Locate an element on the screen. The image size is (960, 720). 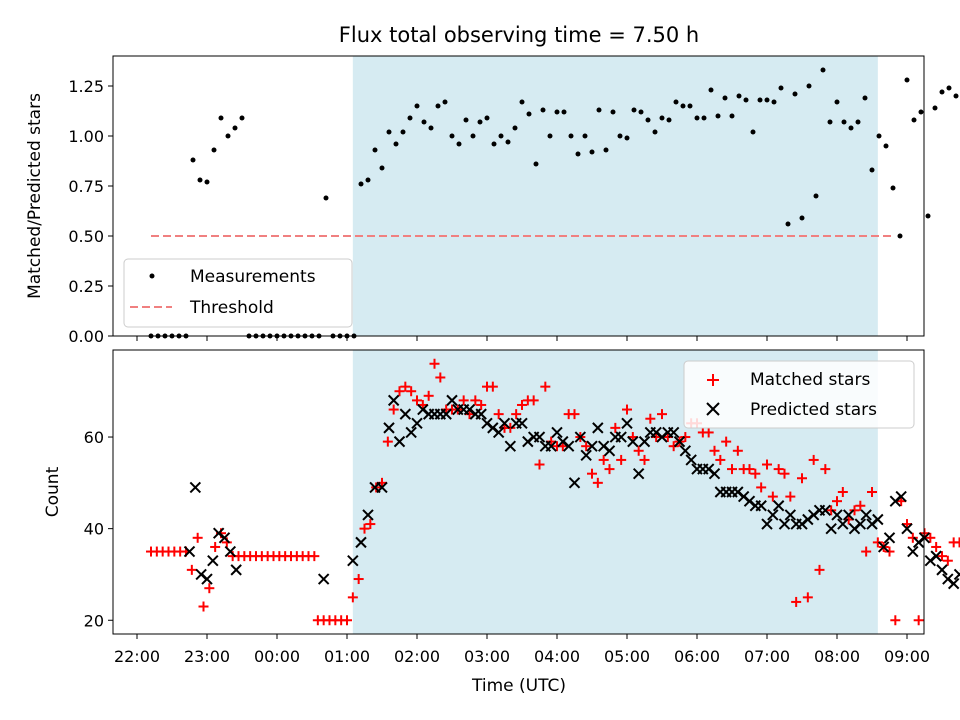
bottom-x-tick-label: 01:00 is located at coordinates (347, 656).